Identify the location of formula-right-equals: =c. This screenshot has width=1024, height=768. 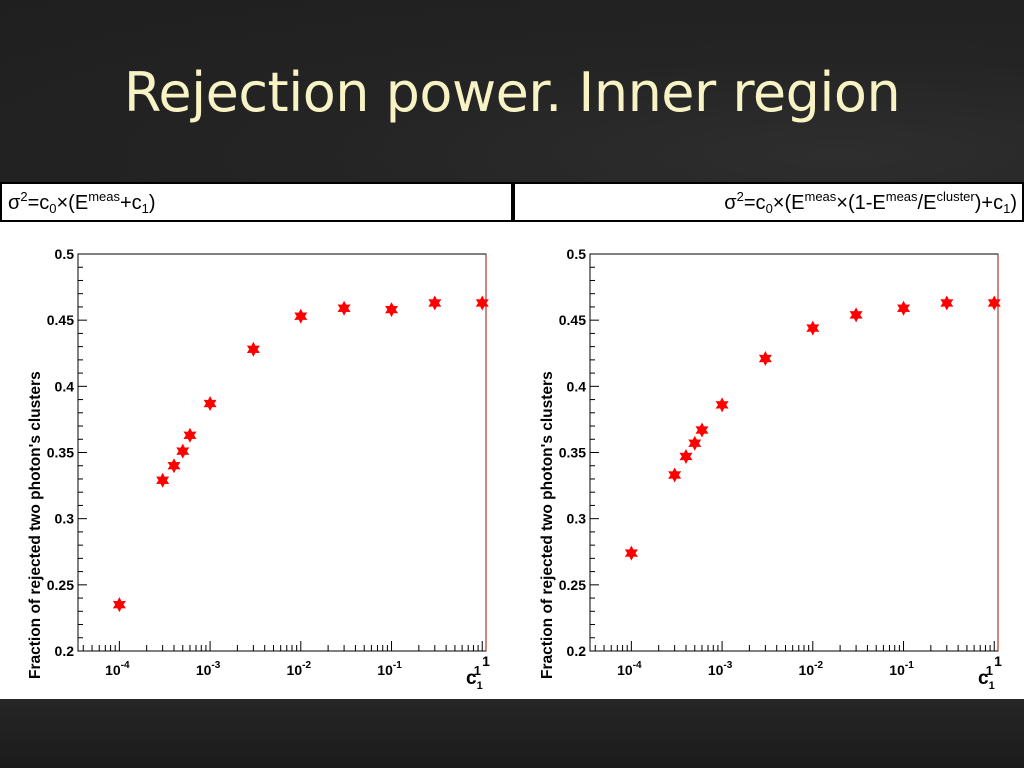
(754, 203).